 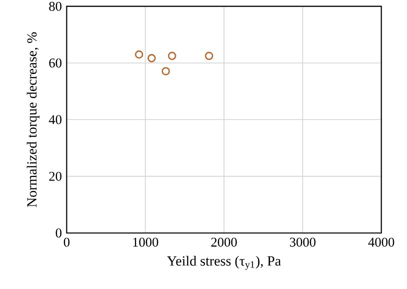 I want to click on x-tick-label: 3000, so click(x=303, y=242).